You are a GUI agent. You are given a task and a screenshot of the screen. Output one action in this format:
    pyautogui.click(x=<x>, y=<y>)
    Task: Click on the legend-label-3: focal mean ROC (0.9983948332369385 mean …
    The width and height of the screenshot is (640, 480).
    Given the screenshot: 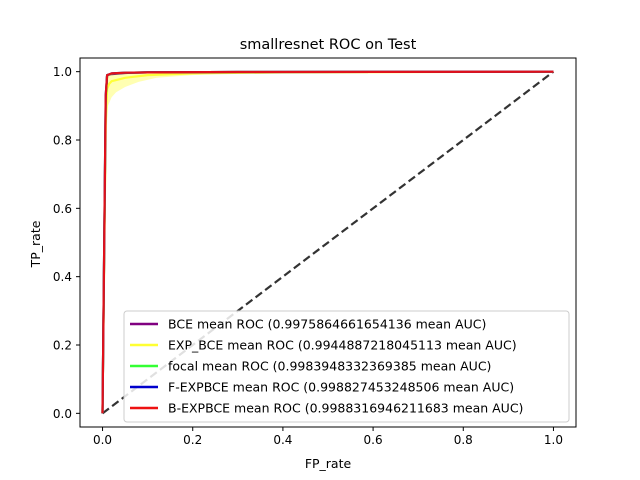 What is the action you would take?
    pyautogui.click(x=329, y=366)
    